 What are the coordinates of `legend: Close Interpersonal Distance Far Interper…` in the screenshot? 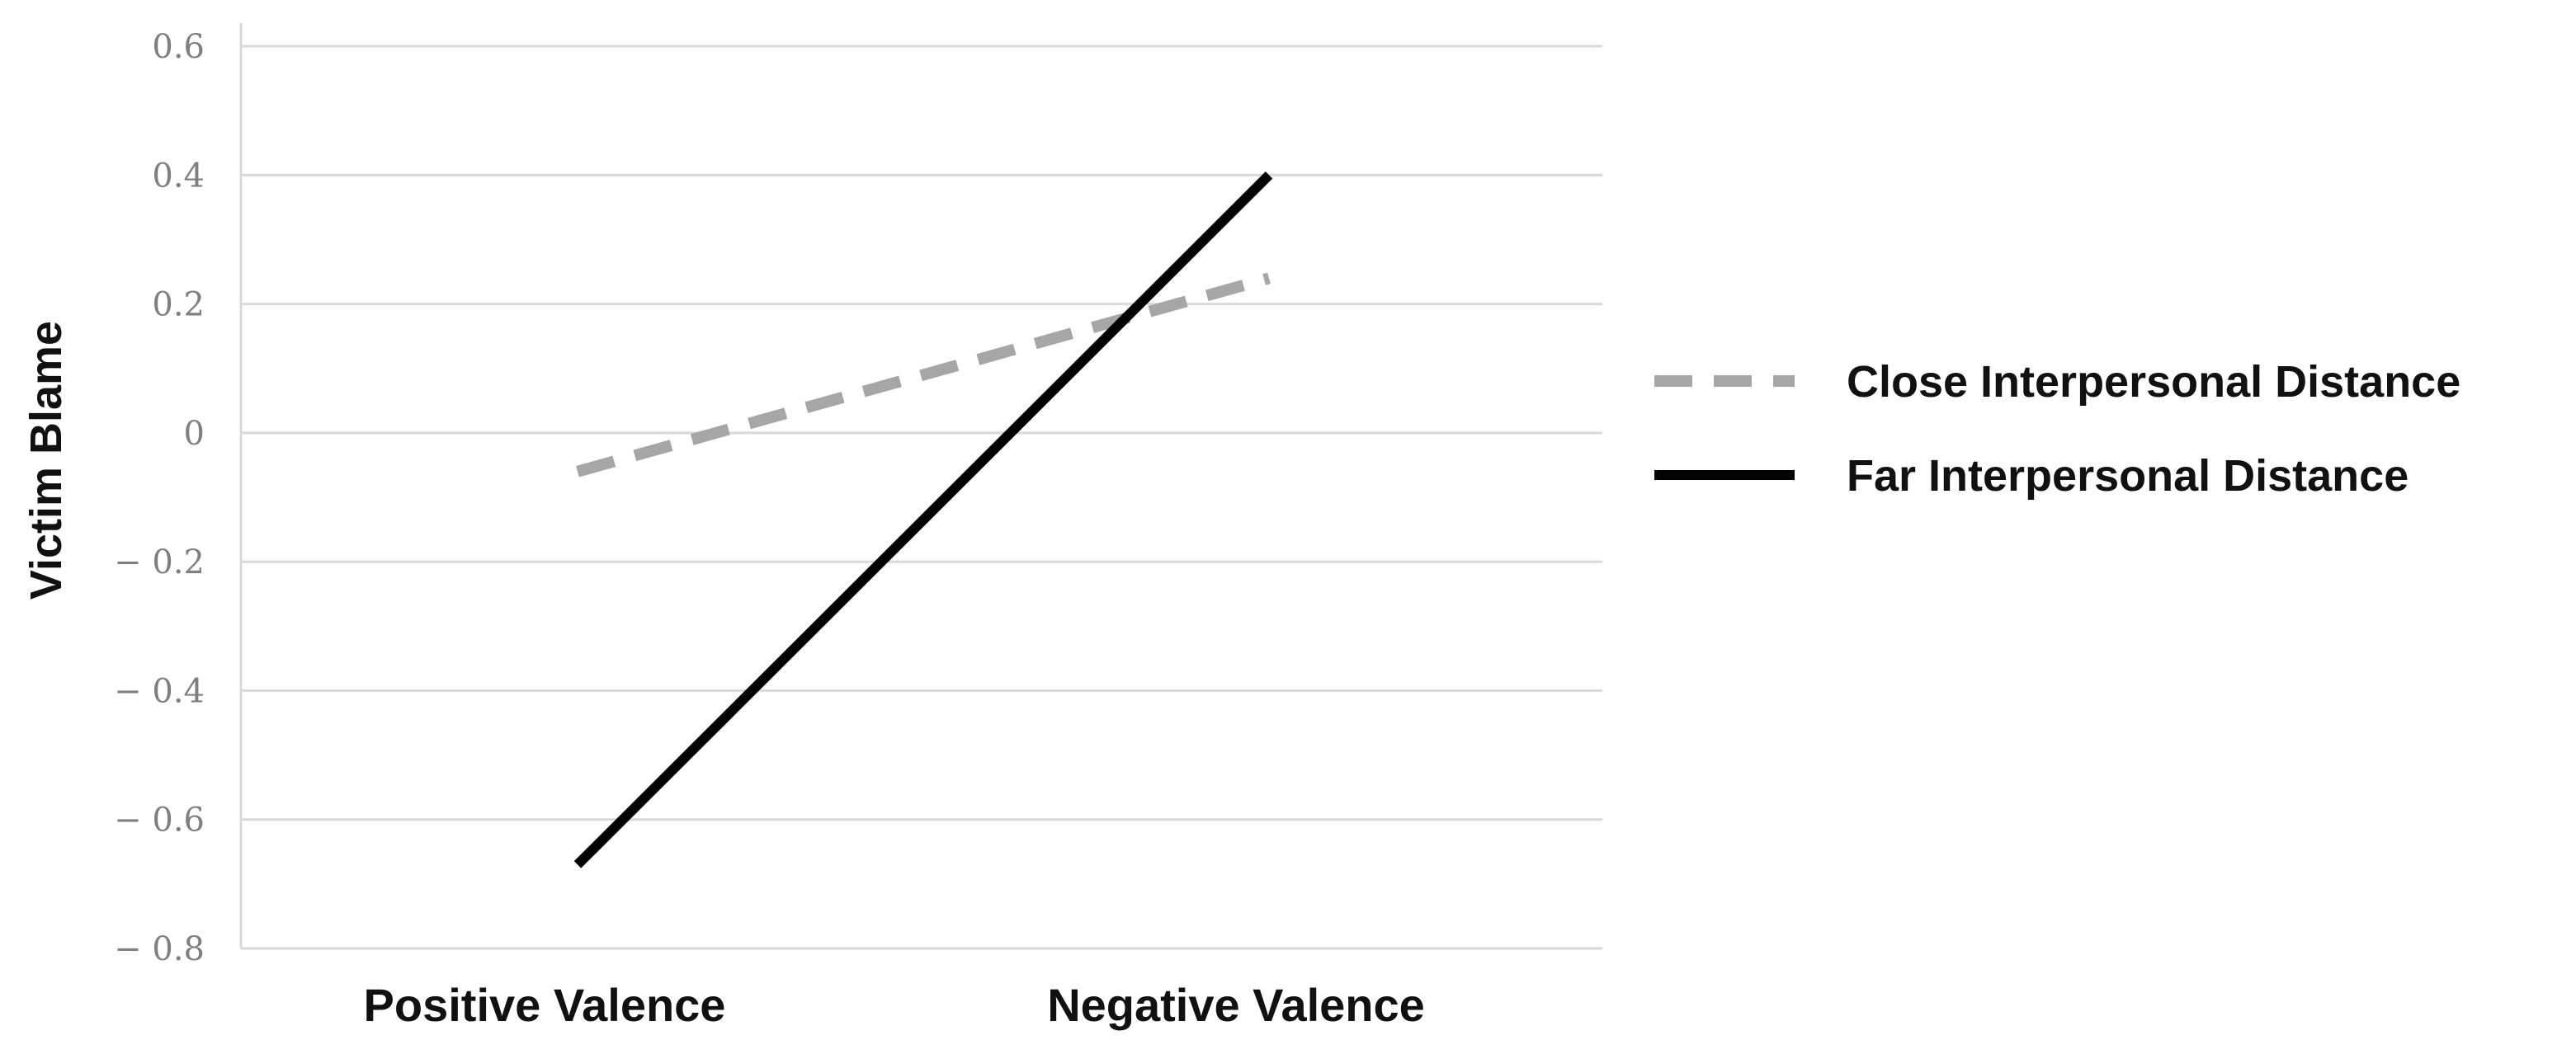 It's located at (2057, 429).